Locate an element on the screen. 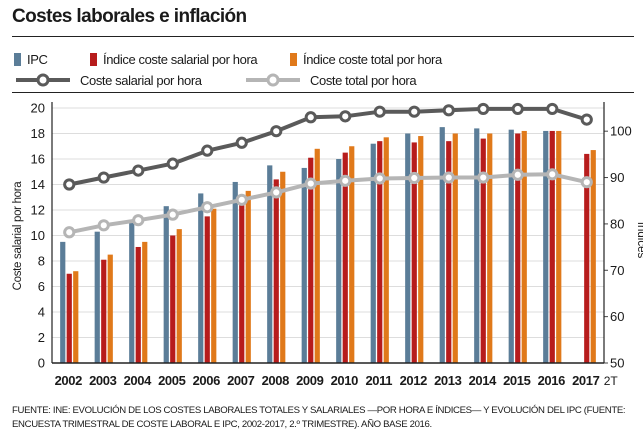 The height and width of the screenshot is (445, 643). x-tick-label: 2015 is located at coordinates (516, 380).